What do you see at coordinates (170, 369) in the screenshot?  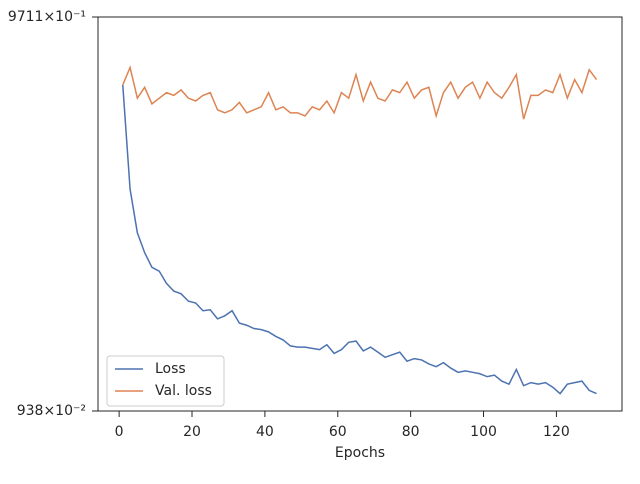 I see `legend-label: Loss` at bounding box center [170, 369].